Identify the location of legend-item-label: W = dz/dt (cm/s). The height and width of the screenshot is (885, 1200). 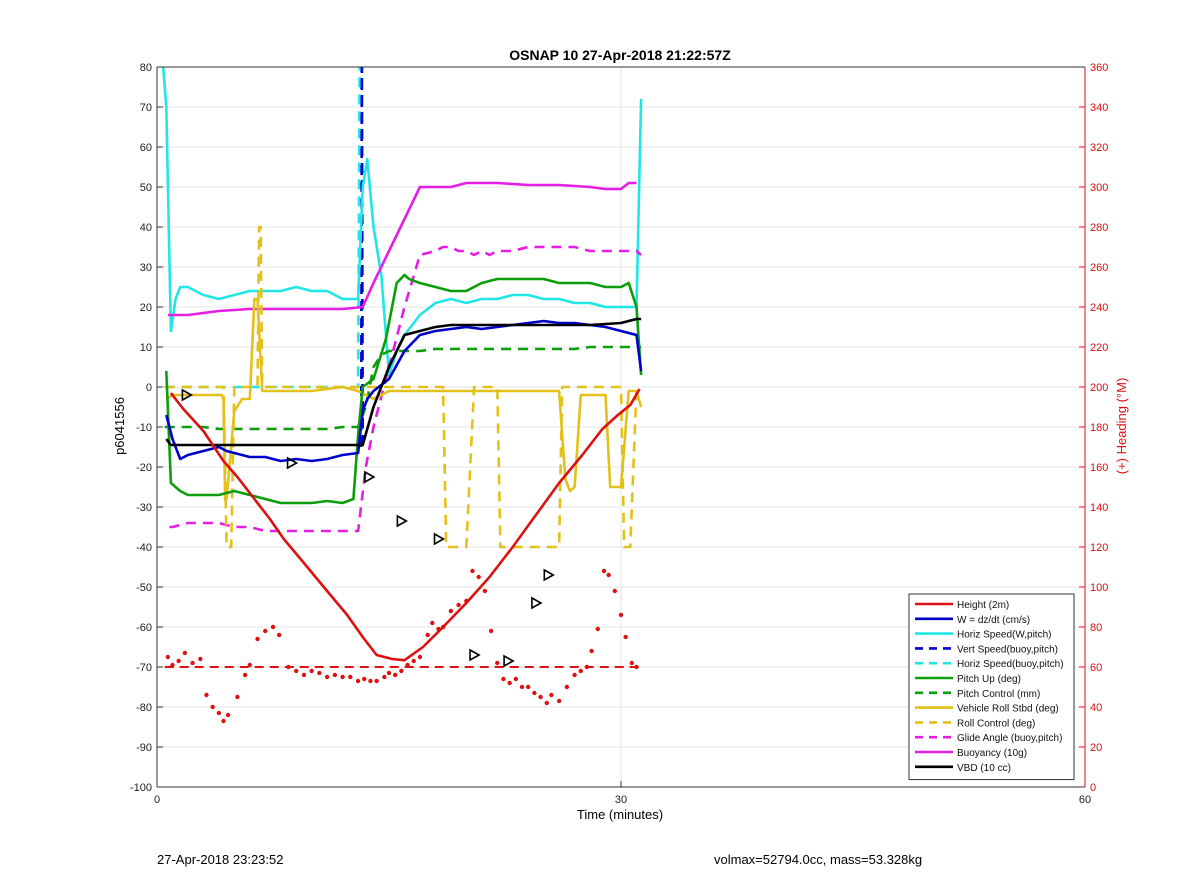
(993, 620).